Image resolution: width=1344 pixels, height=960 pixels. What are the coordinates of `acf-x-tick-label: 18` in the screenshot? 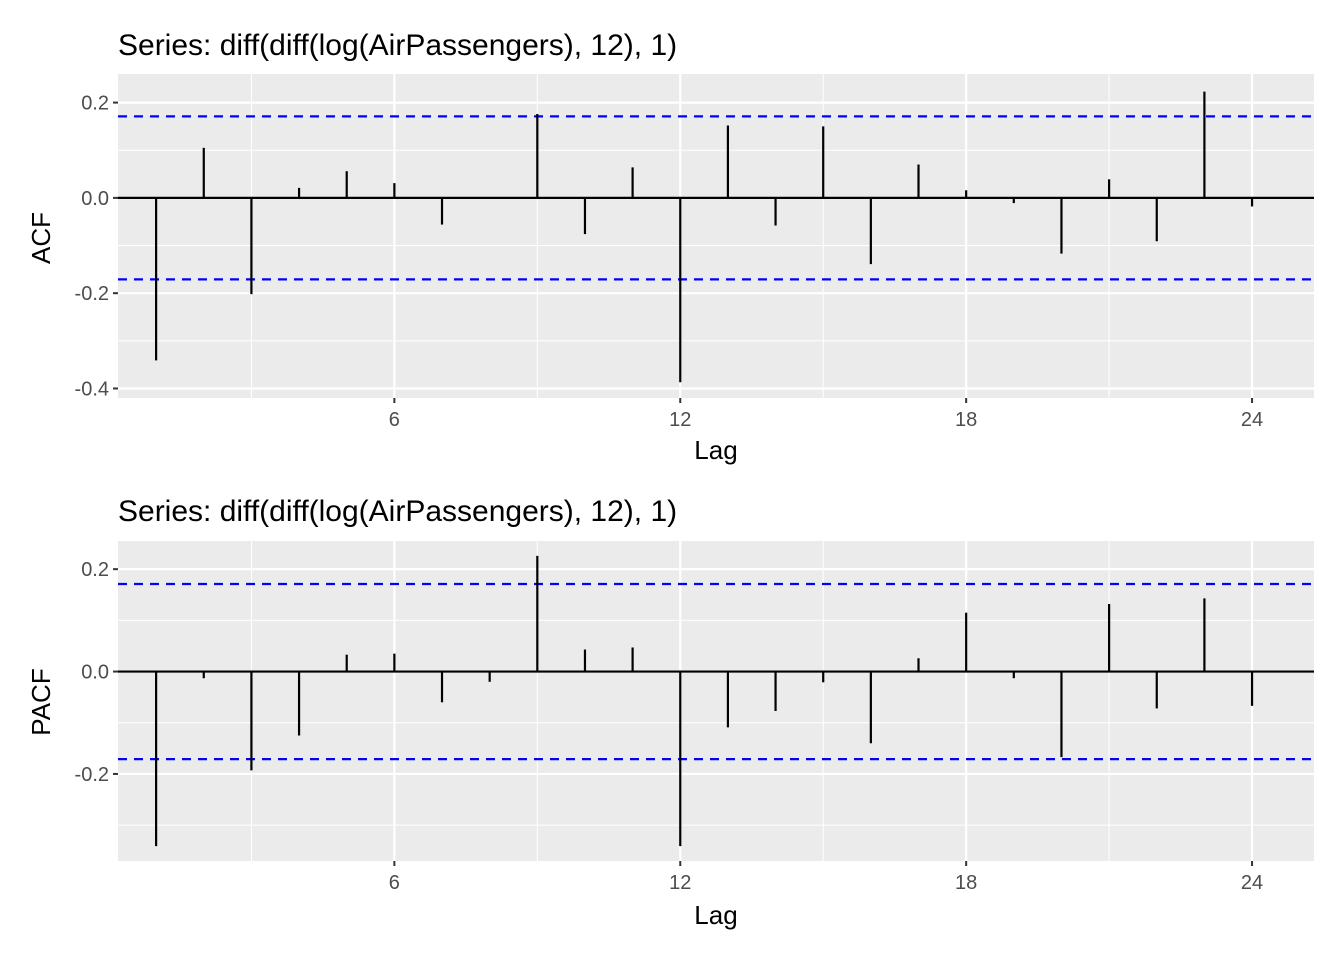 It's located at (966, 420).